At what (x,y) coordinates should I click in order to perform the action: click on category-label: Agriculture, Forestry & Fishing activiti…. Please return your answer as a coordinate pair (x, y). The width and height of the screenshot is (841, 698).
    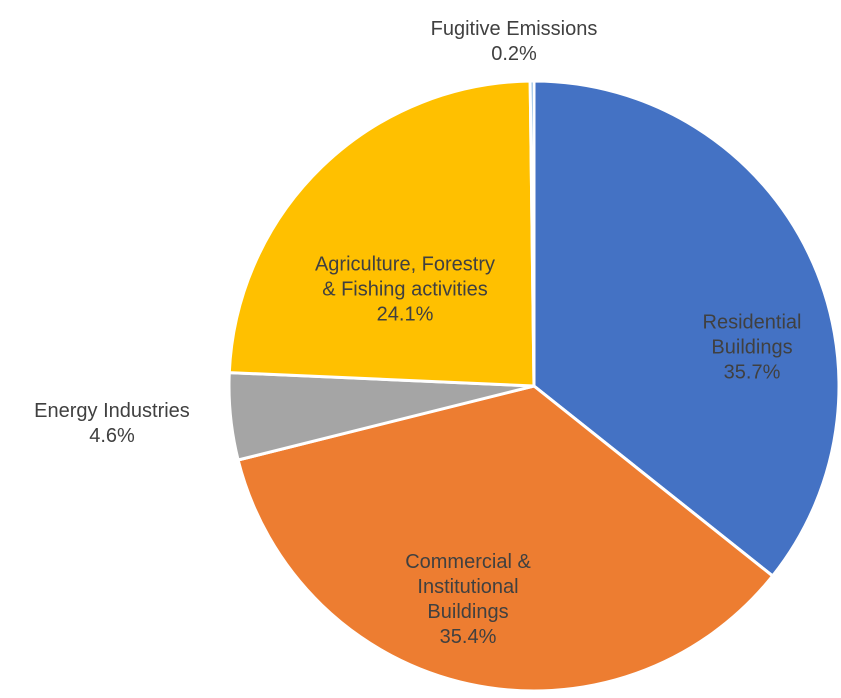
    Looking at the image, I should click on (405, 277).